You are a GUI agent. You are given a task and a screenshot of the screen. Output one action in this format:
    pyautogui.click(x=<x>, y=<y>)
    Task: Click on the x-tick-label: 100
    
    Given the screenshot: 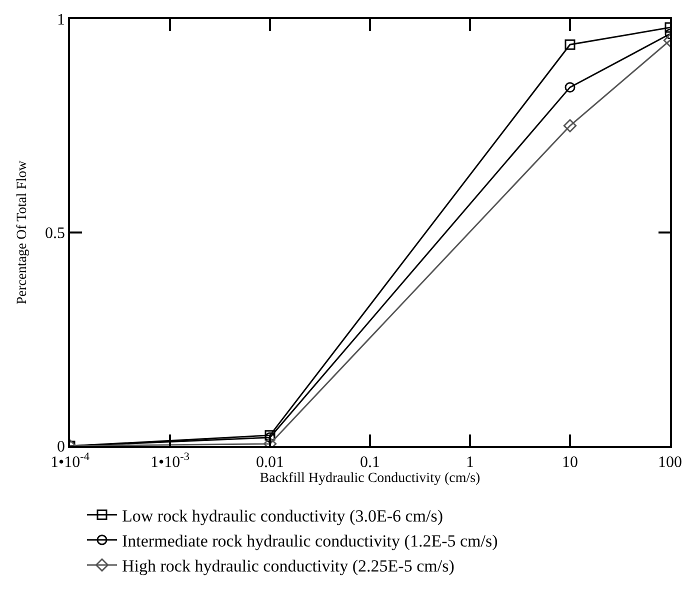 What is the action you would take?
    pyautogui.click(x=670, y=462)
    